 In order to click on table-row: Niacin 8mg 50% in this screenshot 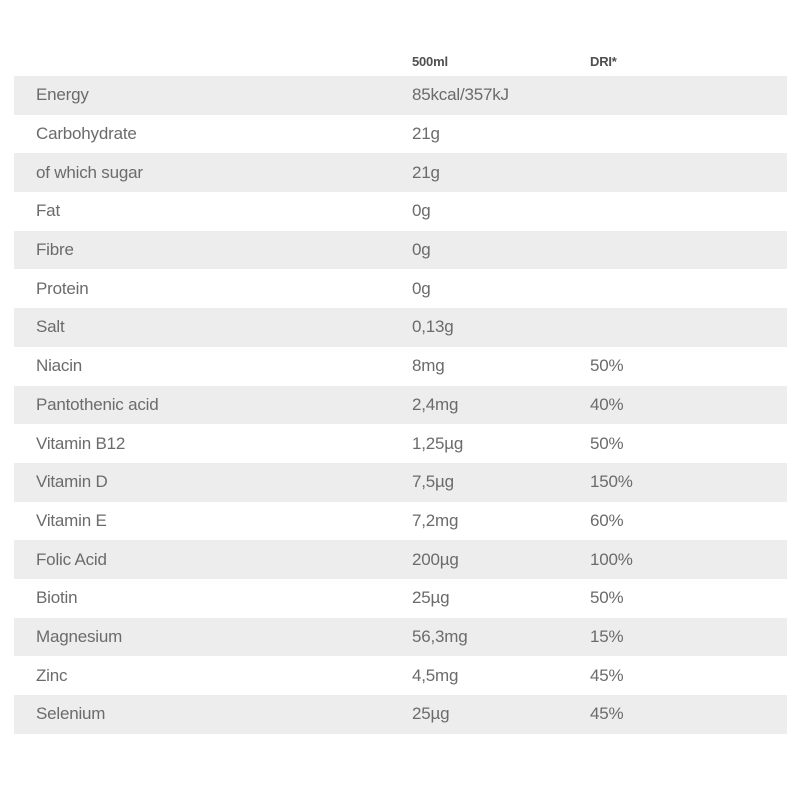, I will do `click(400, 366)`.